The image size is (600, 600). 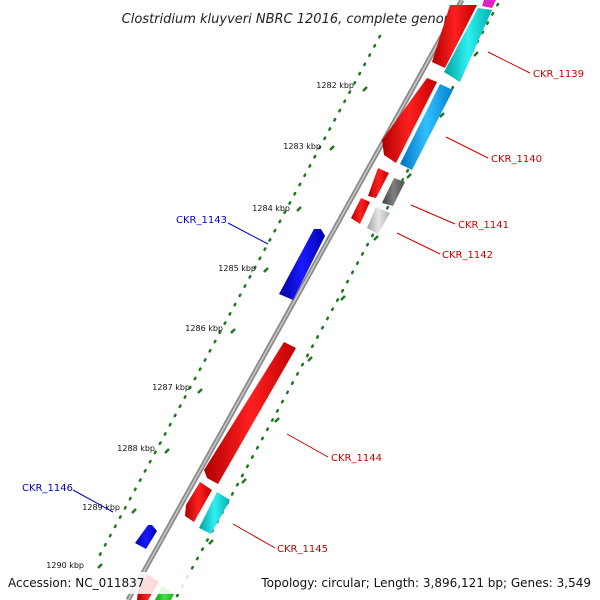 What do you see at coordinates (136, 448) in the screenshot?
I see `tick-label: 1288 kbp` at bounding box center [136, 448].